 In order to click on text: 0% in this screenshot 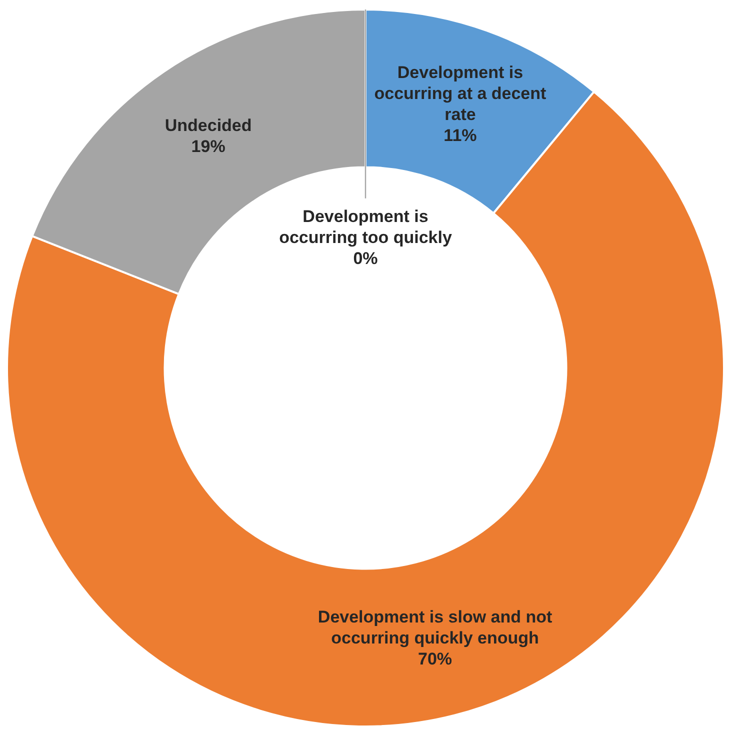, I will do `click(365, 258)`.